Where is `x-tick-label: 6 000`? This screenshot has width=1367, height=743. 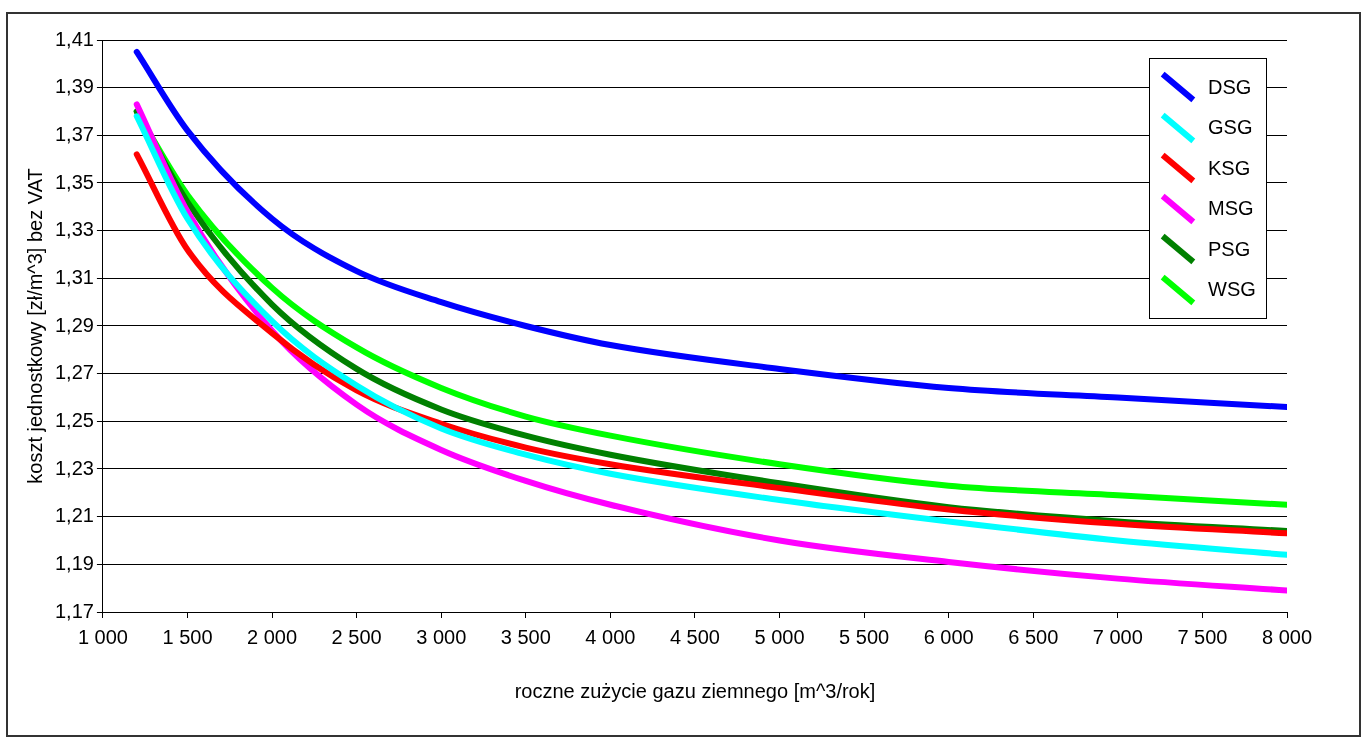
x-tick-label: 6 000 is located at coordinates (948, 636).